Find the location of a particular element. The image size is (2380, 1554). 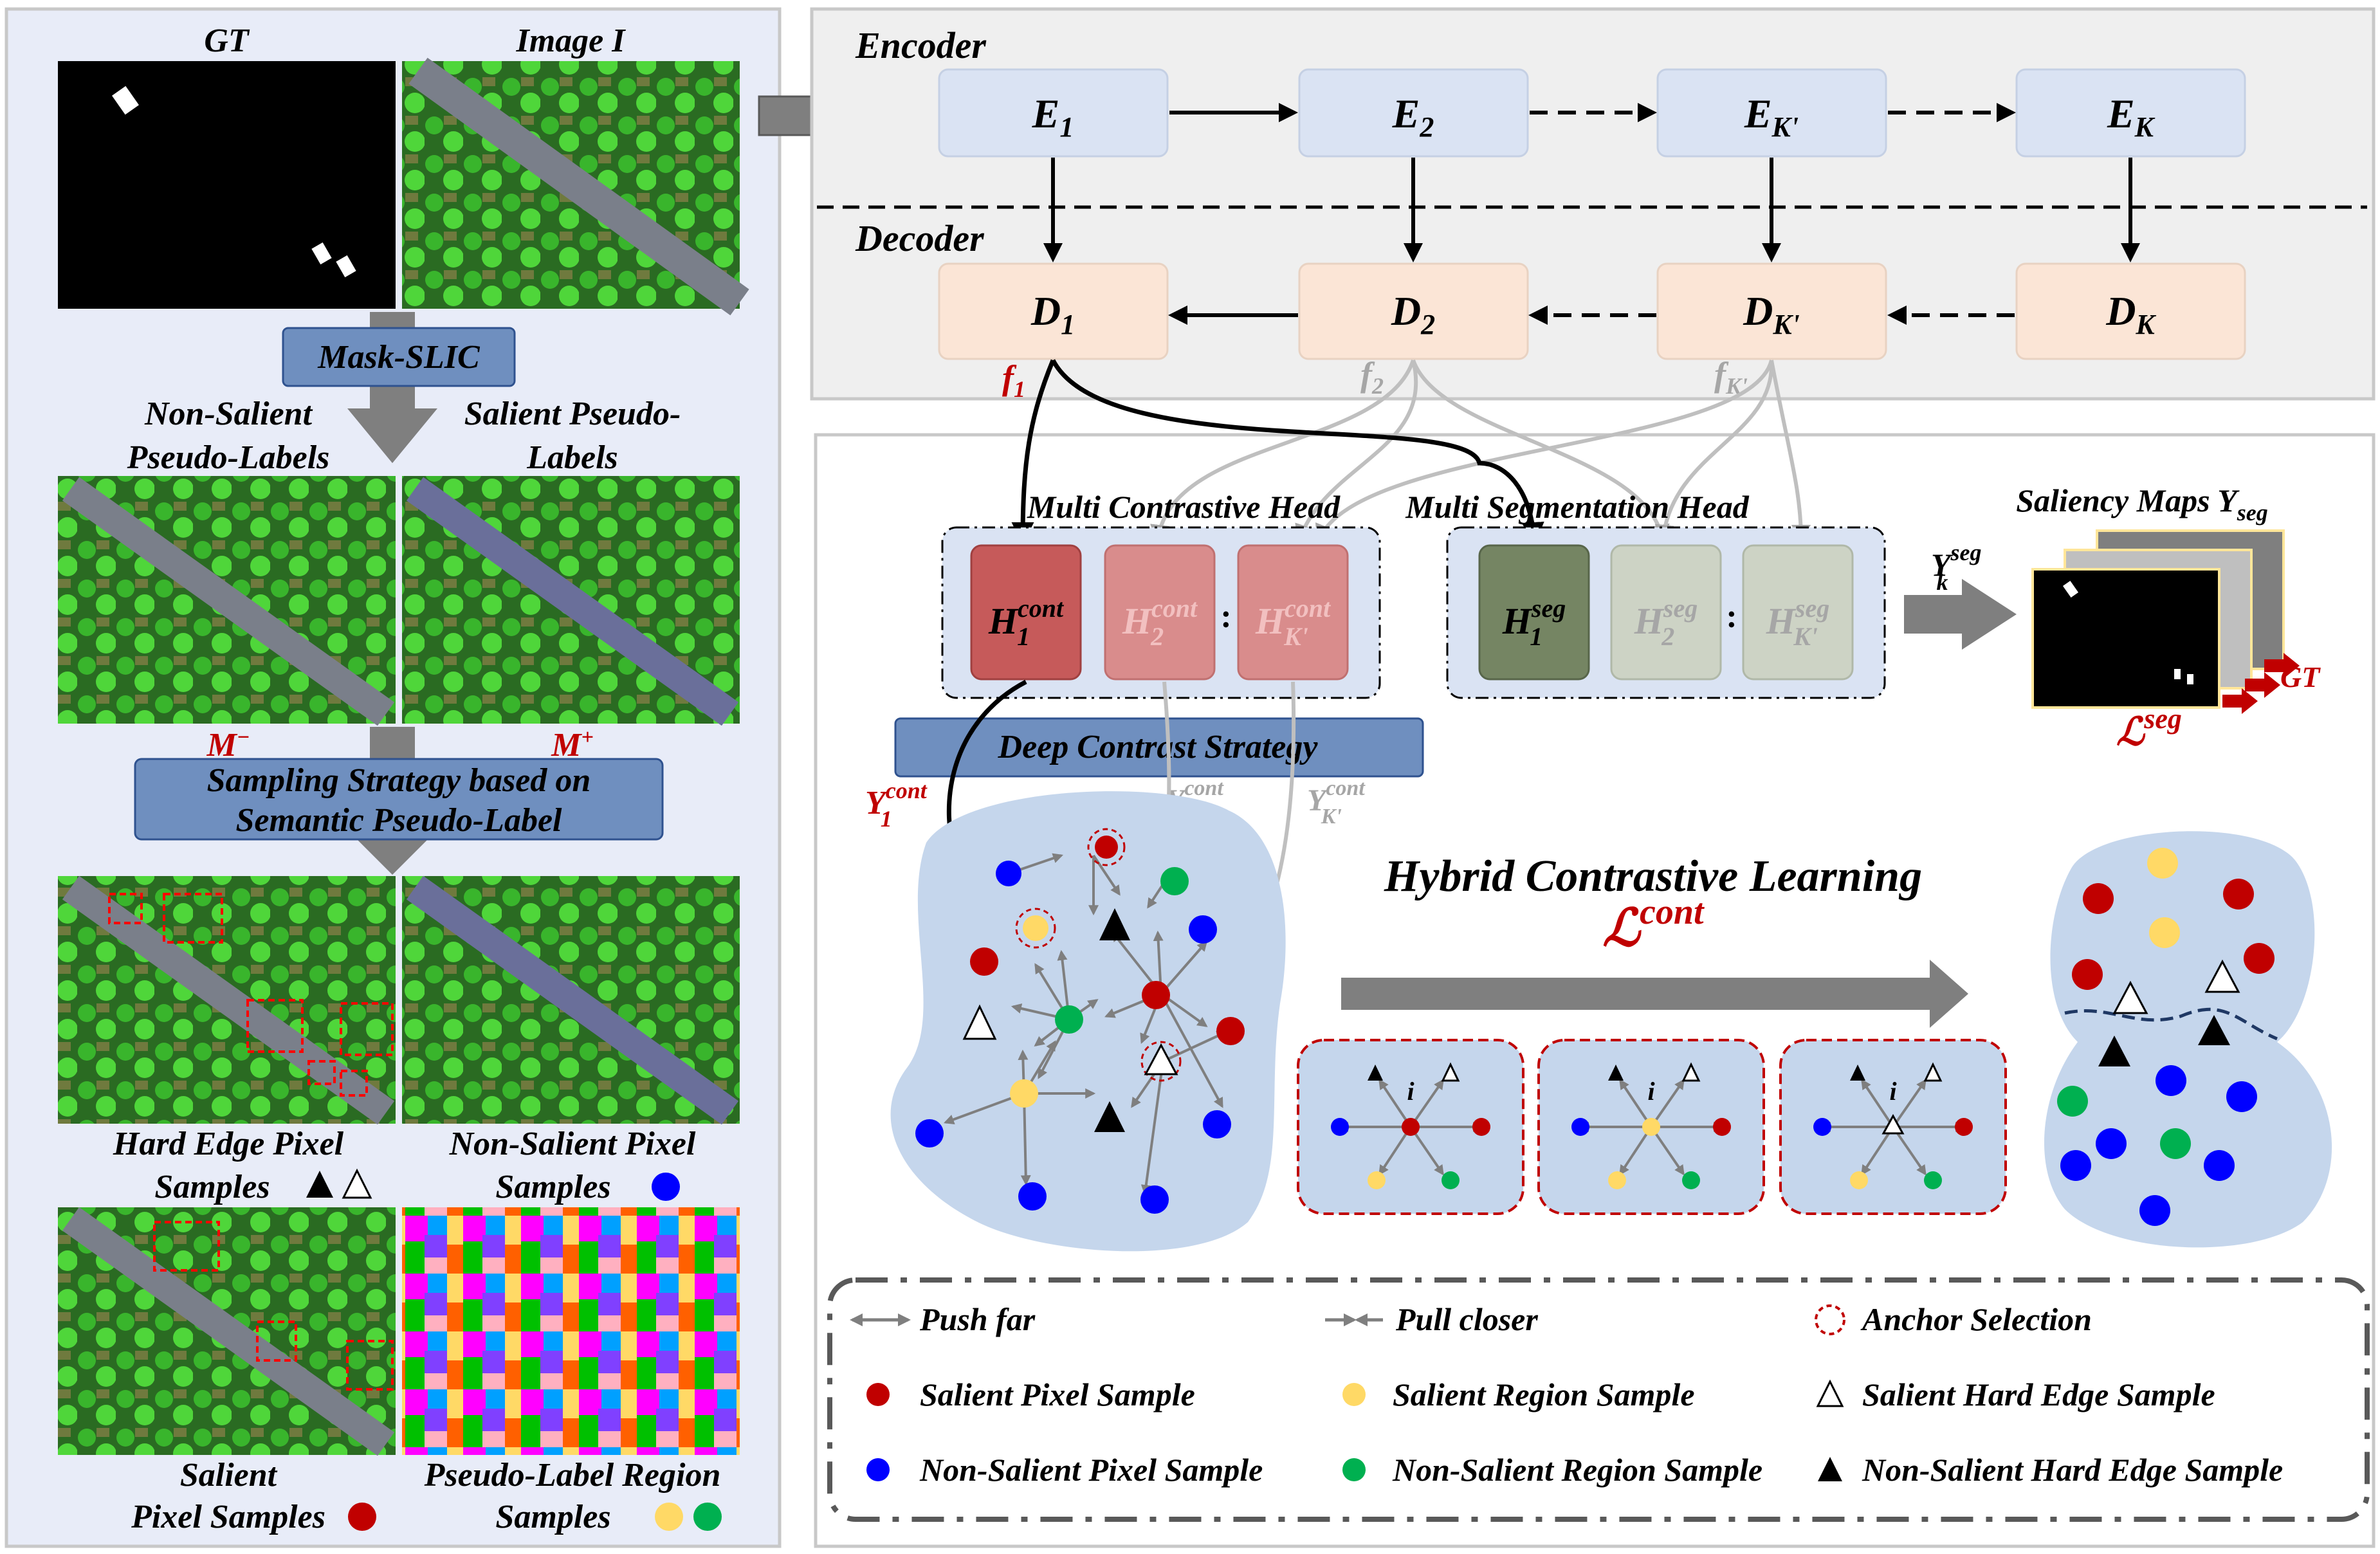

right-salient-edge is located at coordinates (2222, 976).